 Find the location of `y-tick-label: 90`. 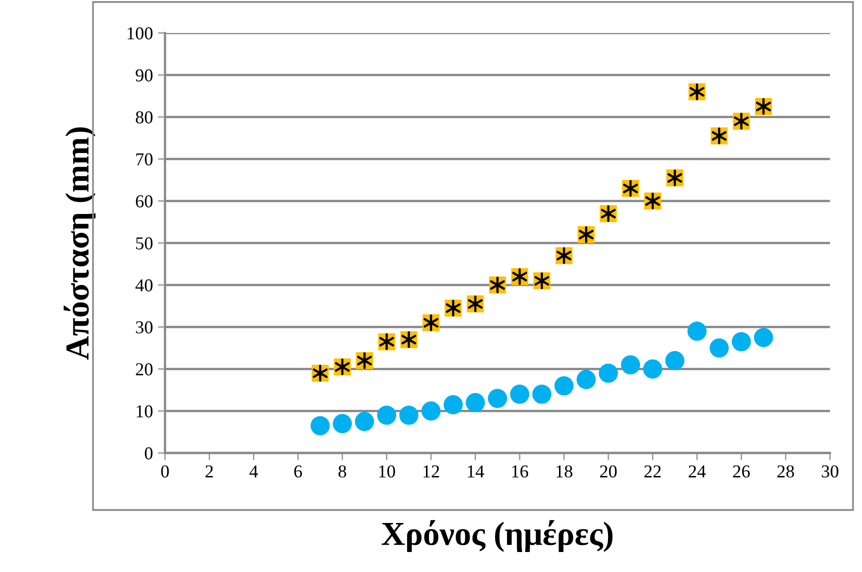

y-tick-label: 90 is located at coordinates (144, 75).